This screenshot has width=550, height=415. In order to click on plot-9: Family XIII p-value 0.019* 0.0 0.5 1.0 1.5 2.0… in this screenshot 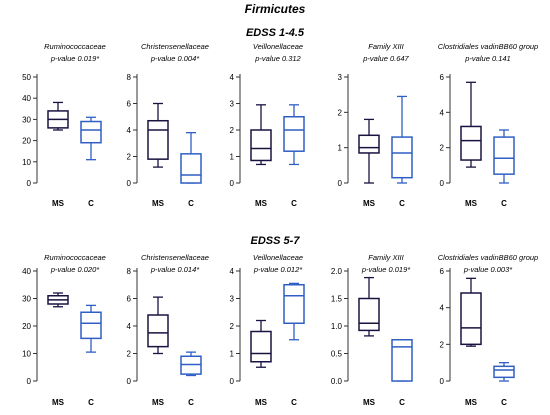, I will do `click(372, 330)`.